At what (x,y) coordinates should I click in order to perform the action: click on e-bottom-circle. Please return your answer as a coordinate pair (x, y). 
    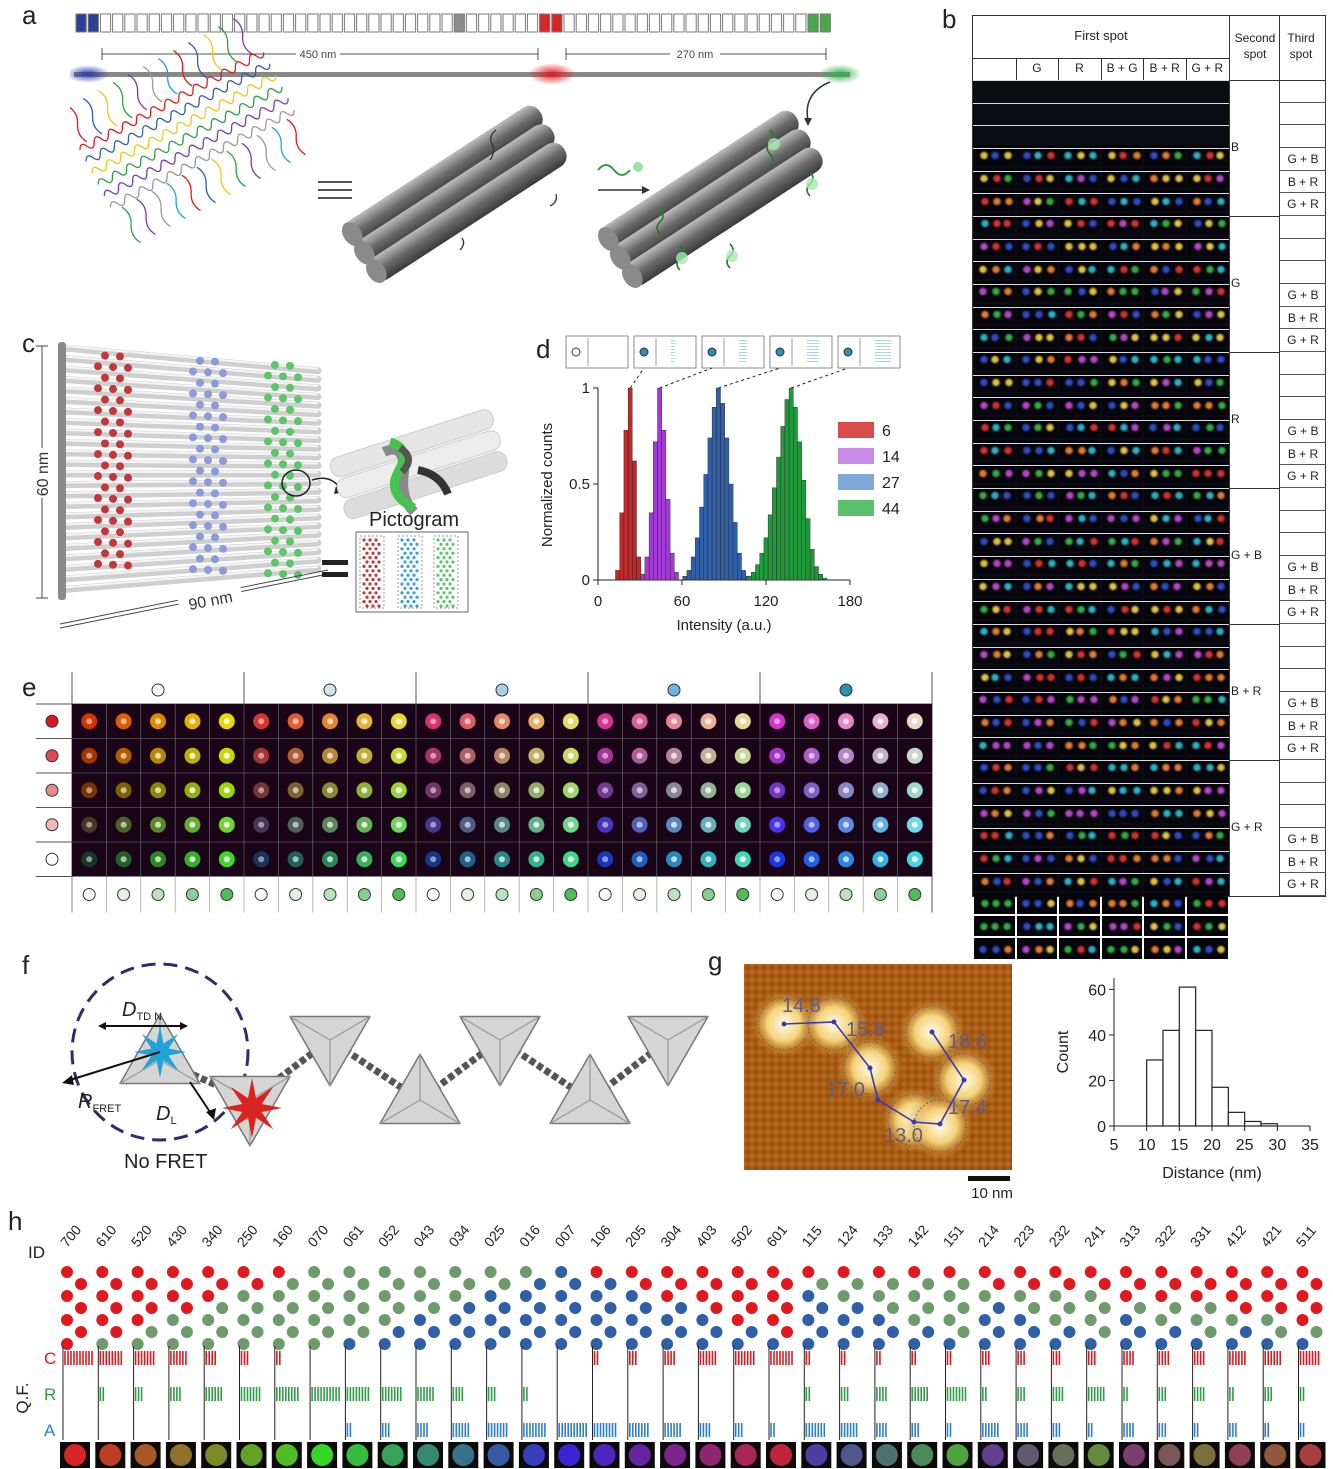
    Looking at the image, I should click on (330, 894).